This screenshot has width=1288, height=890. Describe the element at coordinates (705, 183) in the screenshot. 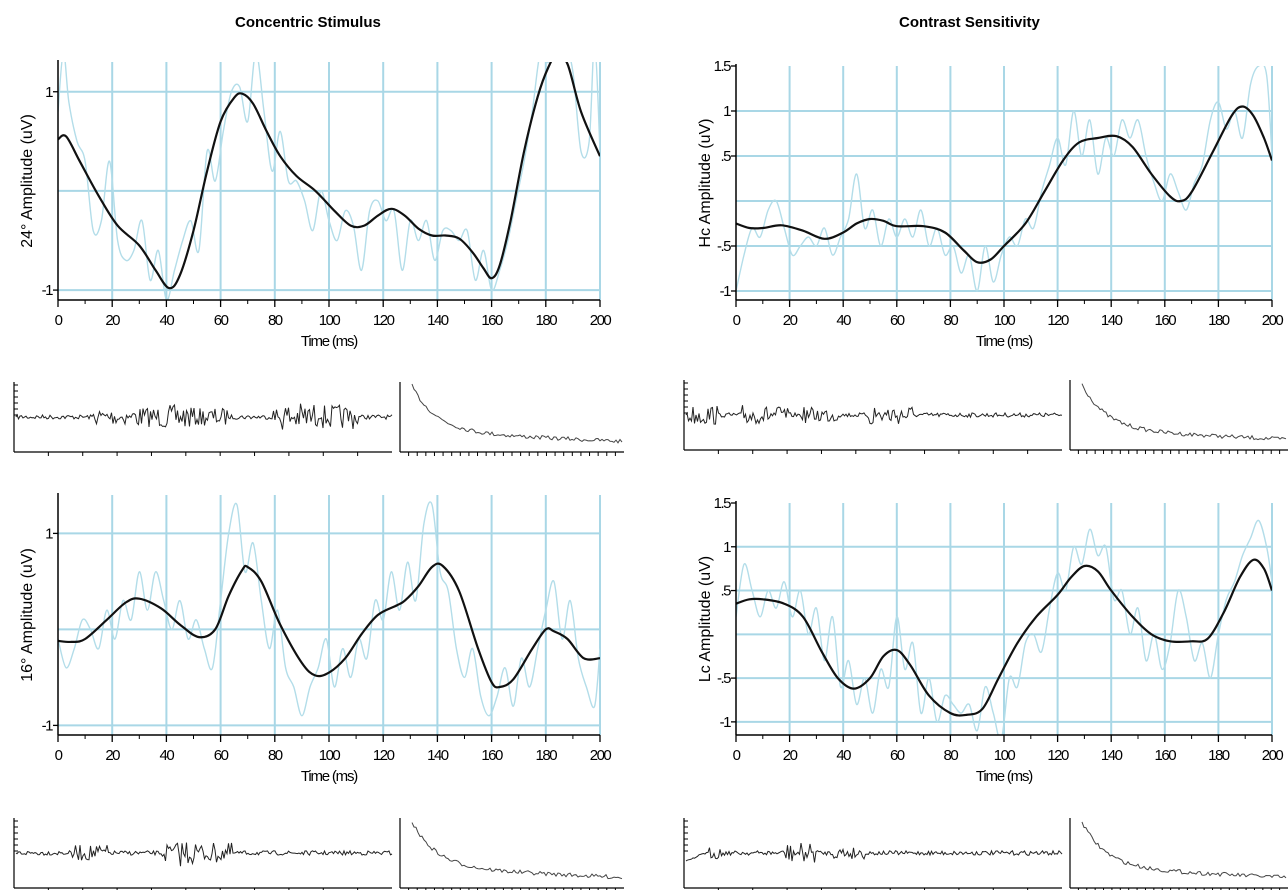

I see `y-axis-title: Hc Amplitude (uV)` at that location.